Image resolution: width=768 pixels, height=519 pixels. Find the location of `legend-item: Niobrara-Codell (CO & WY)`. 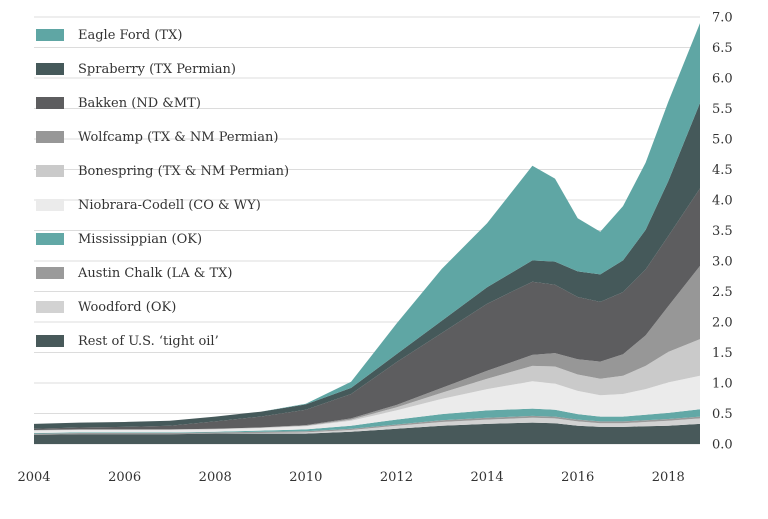

legend-item: Niobrara-Codell (CO & WY) is located at coordinates (162, 205).